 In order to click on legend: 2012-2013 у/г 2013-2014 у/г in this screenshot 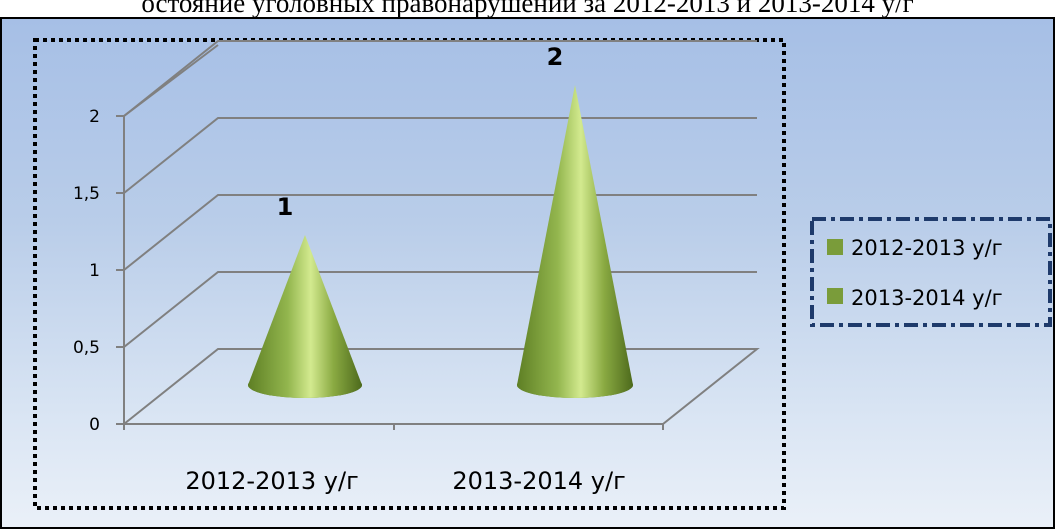, I will do `click(931, 272)`.